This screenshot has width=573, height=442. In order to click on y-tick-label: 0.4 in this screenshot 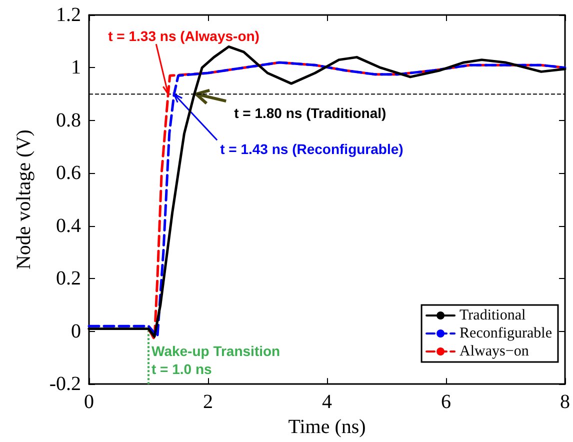, I will do `click(68, 225)`.